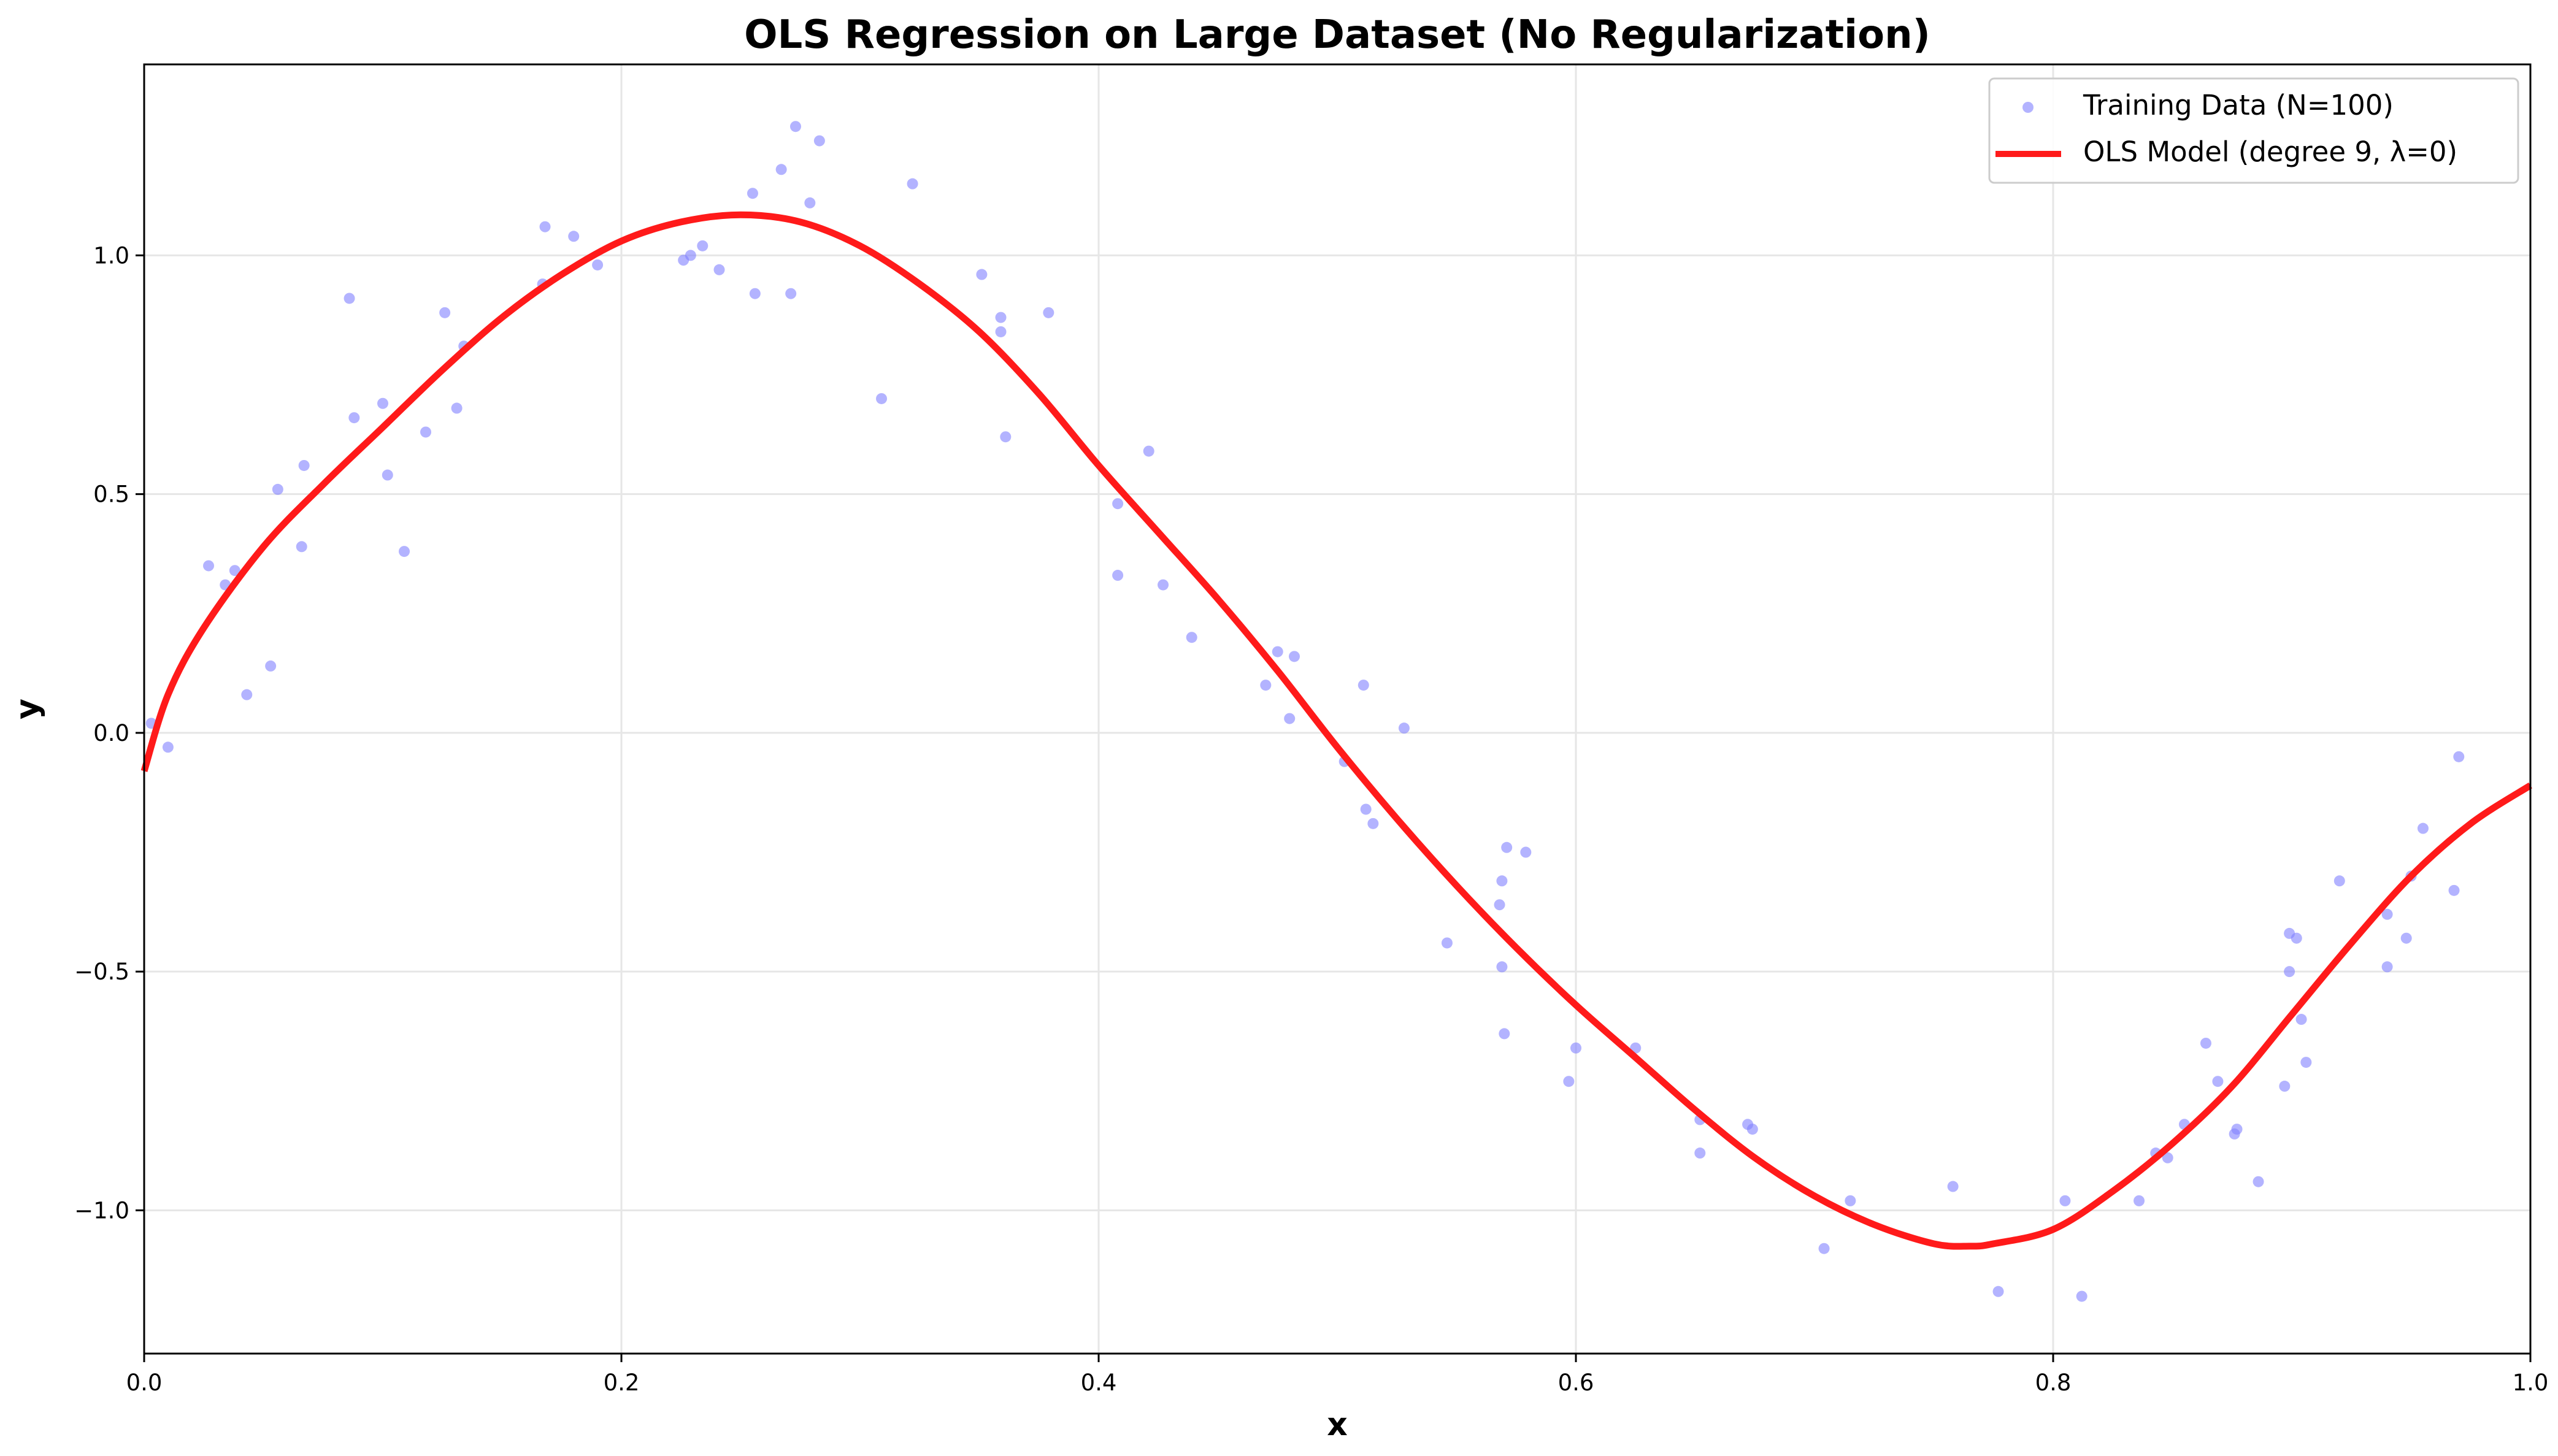 The width and height of the screenshot is (2558, 1456). What do you see at coordinates (2531, 1383) in the screenshot?
I see `x-tick-label: 1.0` at bounding box center [2531, 1383].